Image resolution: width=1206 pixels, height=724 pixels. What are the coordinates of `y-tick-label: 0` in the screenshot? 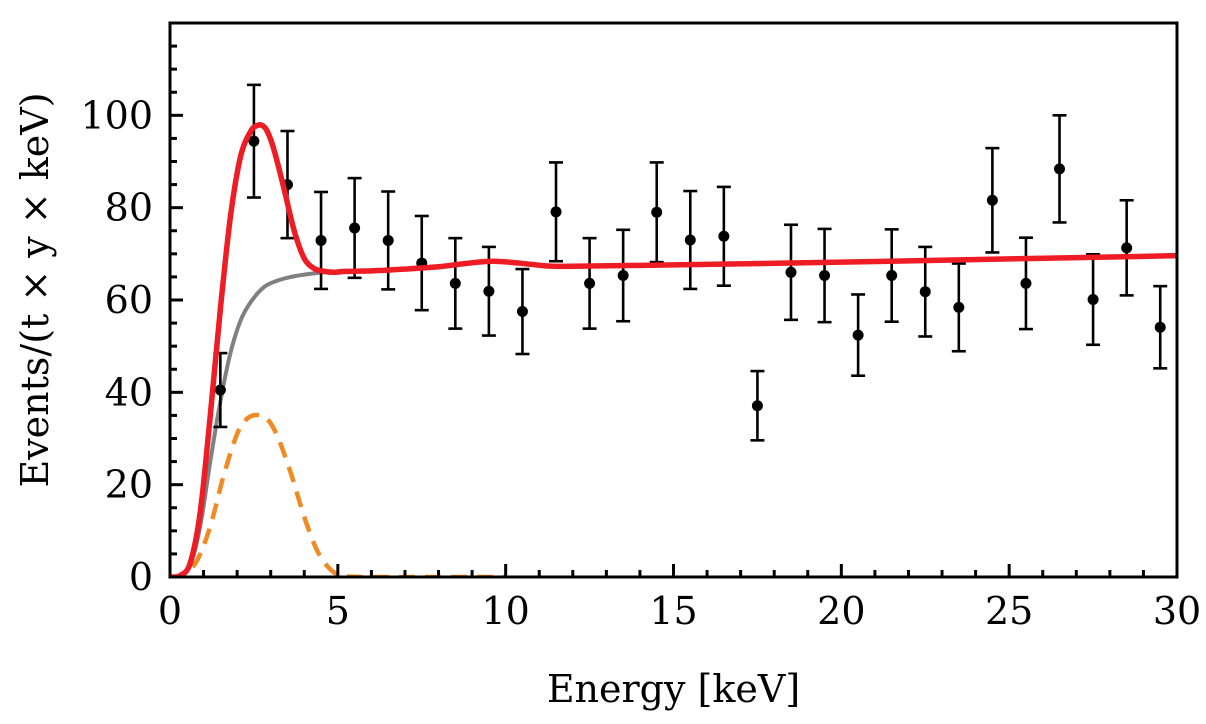 It's located at (141, 577).